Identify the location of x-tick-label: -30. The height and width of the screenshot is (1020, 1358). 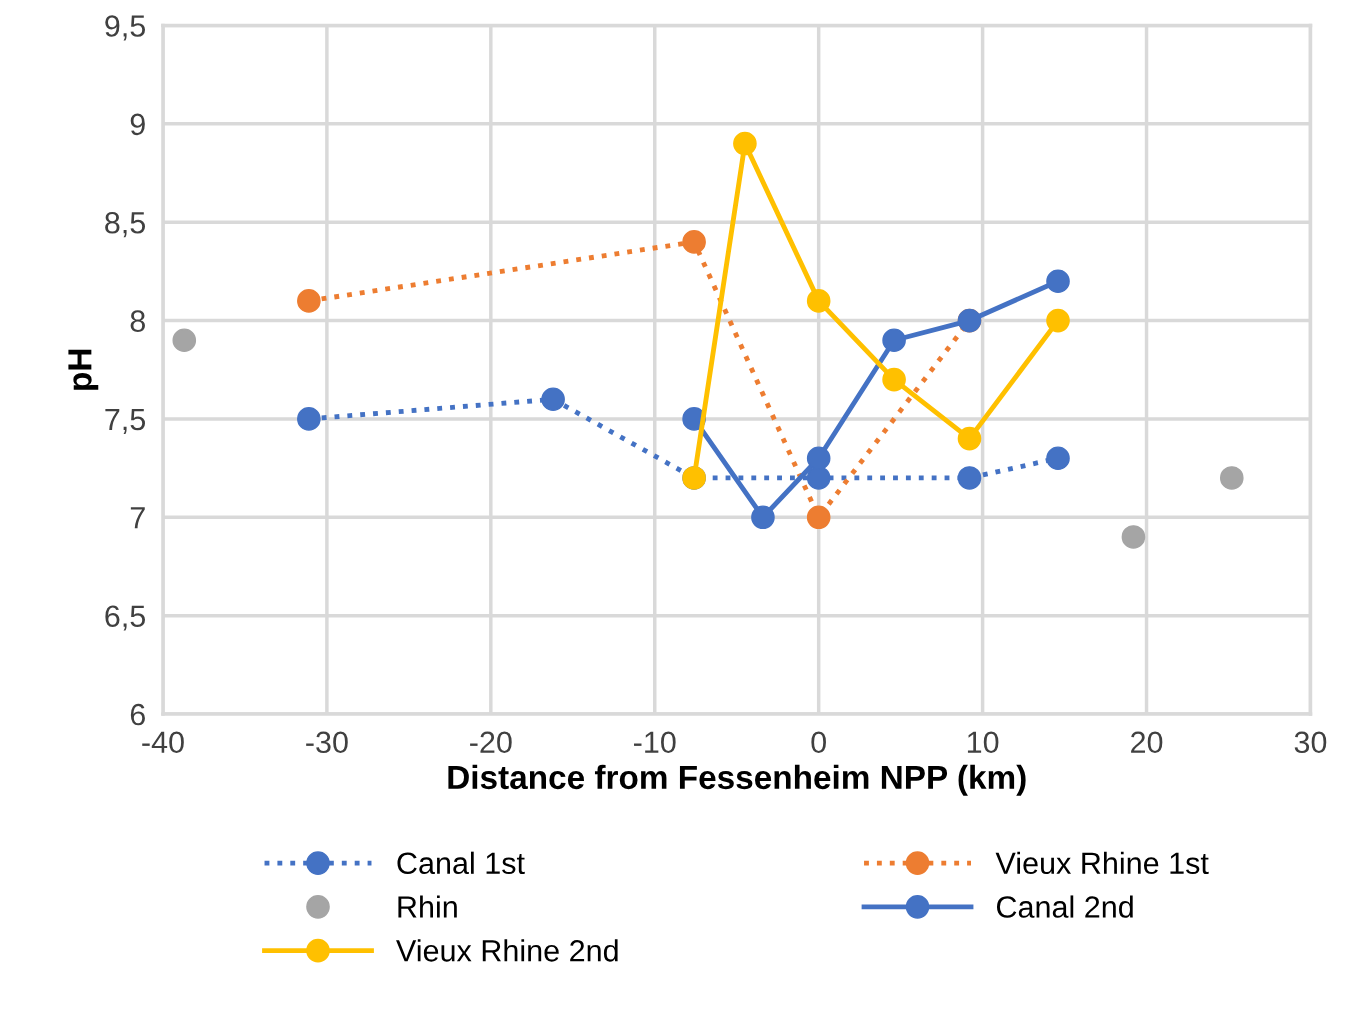
(327, 742).